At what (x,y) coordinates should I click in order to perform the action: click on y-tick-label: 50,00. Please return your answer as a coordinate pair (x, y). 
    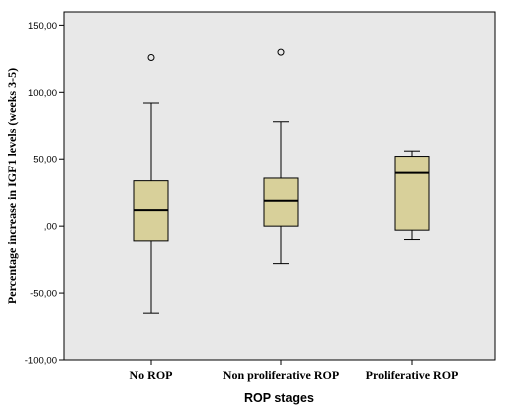
    Looking at the image, I should click on (45, 160).